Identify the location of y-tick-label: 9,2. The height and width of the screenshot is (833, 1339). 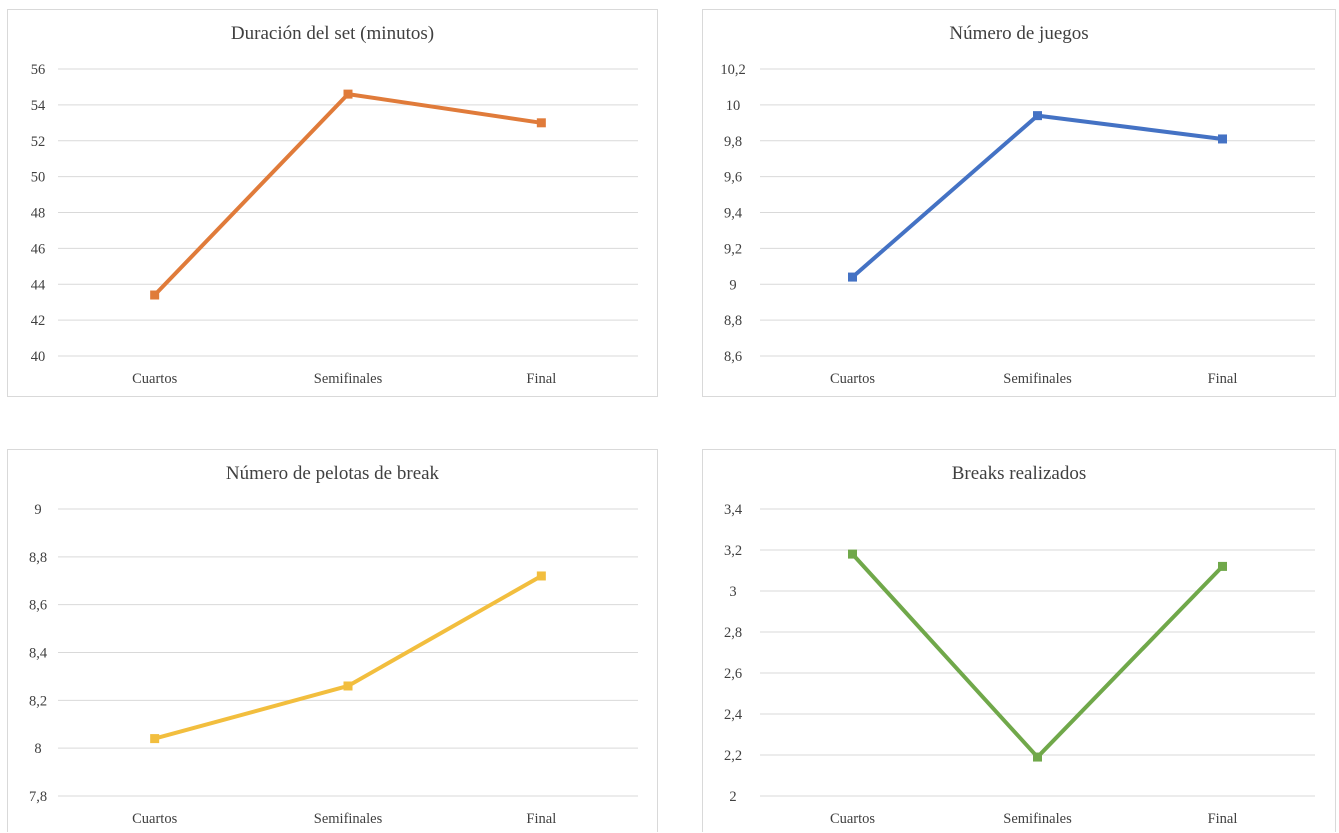
(733, 249).